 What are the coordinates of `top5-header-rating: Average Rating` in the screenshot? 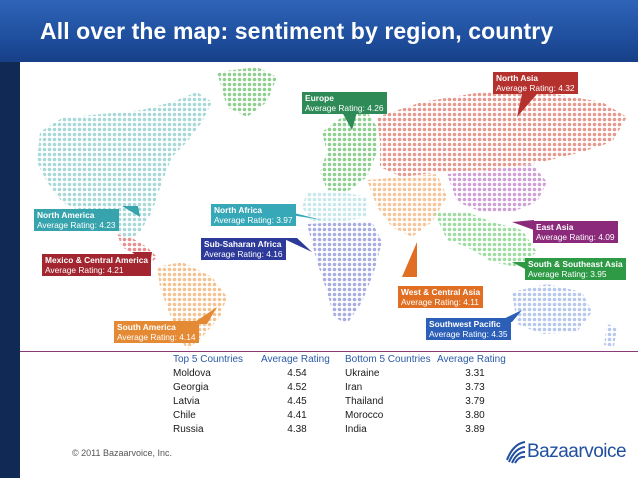 It's located at (295, 359).